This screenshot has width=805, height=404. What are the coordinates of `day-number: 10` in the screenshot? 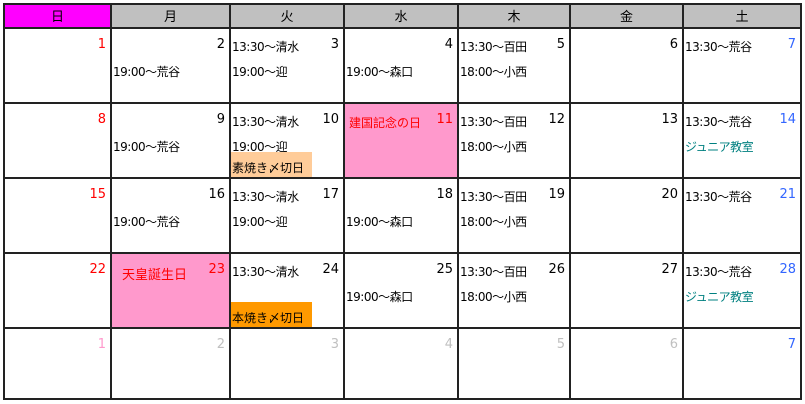 It's located at (330, 119).